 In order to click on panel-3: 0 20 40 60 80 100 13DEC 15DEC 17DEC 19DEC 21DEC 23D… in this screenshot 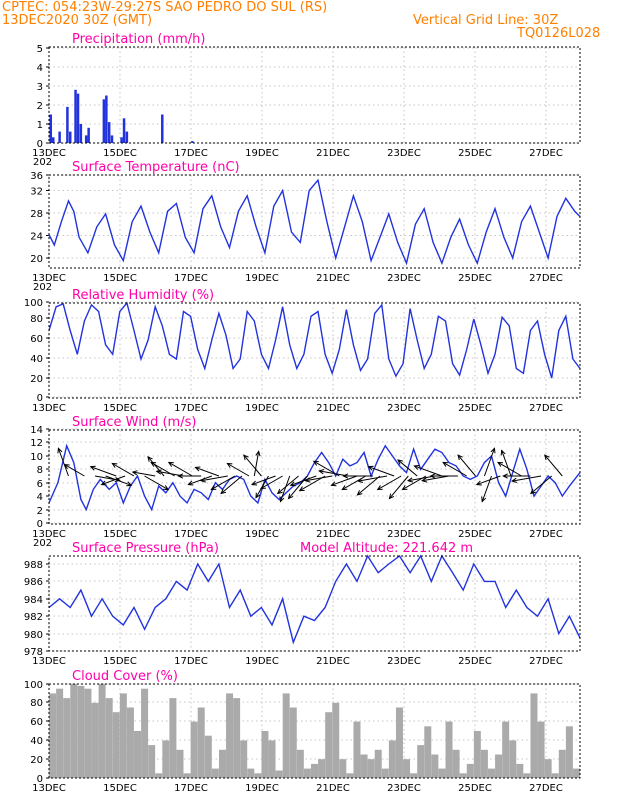, I will do `click(302, 351)`.